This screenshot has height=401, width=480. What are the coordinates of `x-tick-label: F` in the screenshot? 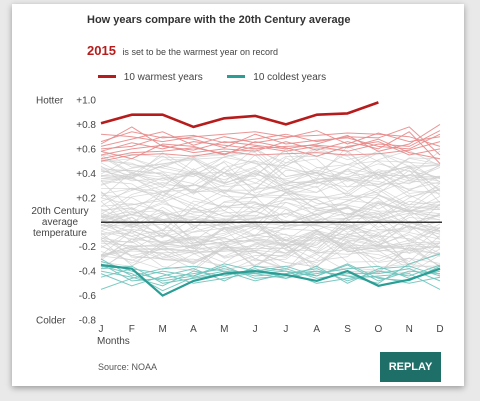 It's located at (132, 329).